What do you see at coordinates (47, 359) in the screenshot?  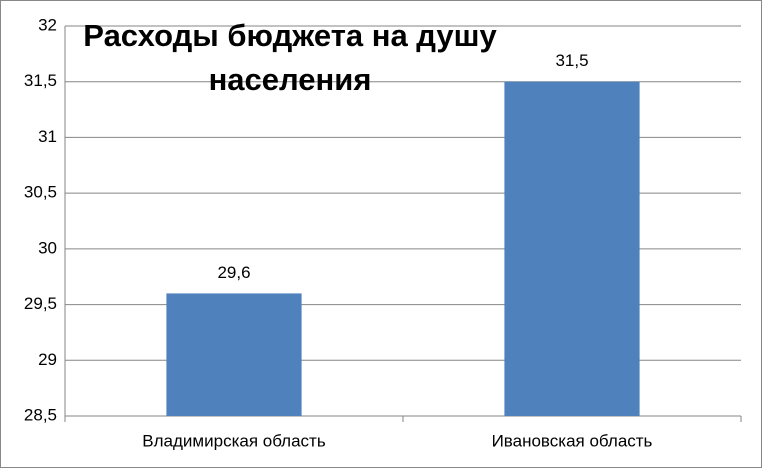 I see `y-tick-label: 29` at bounding box center [47, 359].